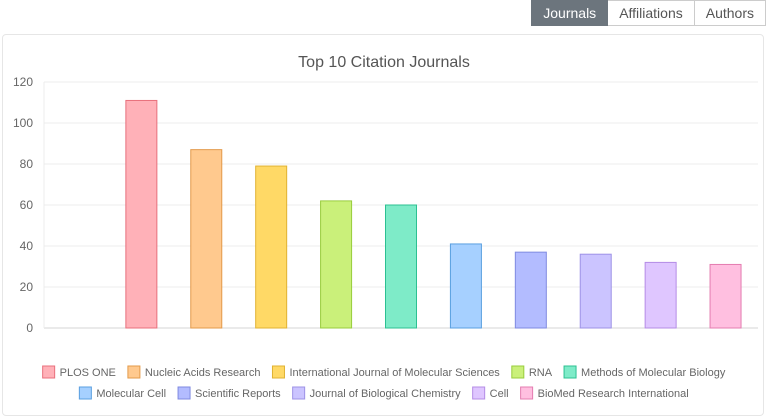  Describe the element at coordinates (570, 13) in the screenshot. I see `tab-journals: Journals` at that location.